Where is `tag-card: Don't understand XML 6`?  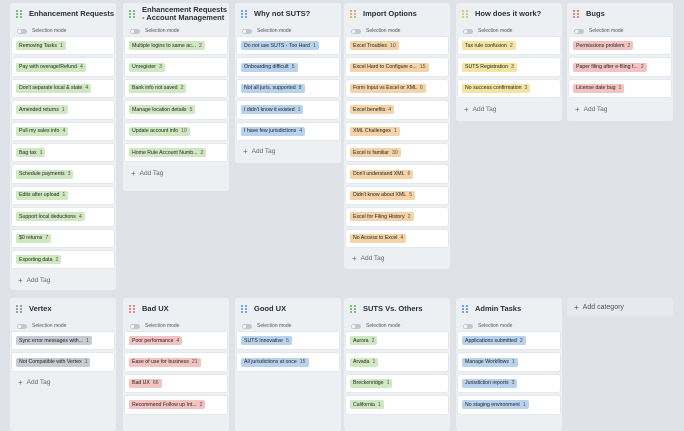
tag-card: Don't understand XML 6 is located at coordinates (397, 174).